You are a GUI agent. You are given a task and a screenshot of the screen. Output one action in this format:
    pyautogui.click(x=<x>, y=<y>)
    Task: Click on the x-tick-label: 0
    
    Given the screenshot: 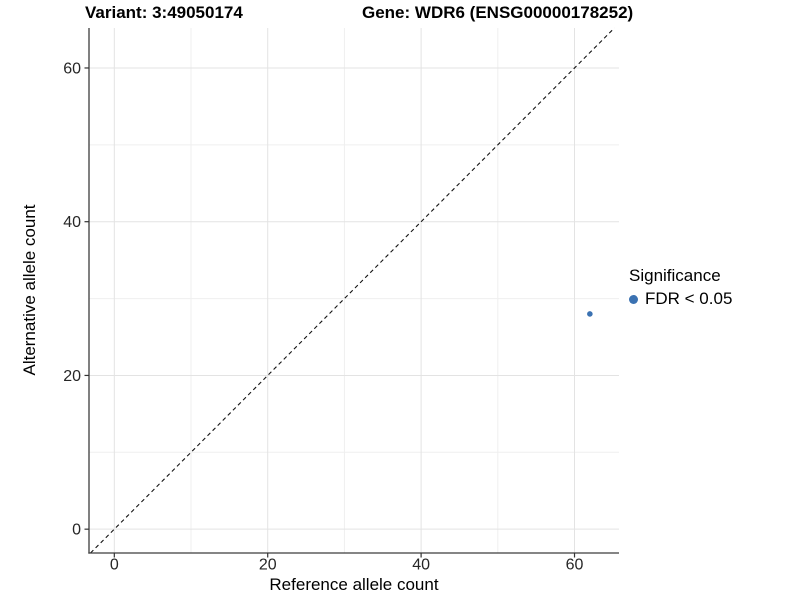 What is the action you would take?
    pyautogui.click(x=114, y=565)
    